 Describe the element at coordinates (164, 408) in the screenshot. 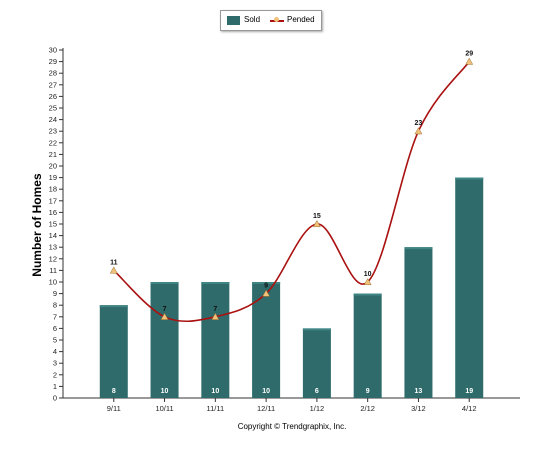

I see `x-tick-label: 10/11` at that location.